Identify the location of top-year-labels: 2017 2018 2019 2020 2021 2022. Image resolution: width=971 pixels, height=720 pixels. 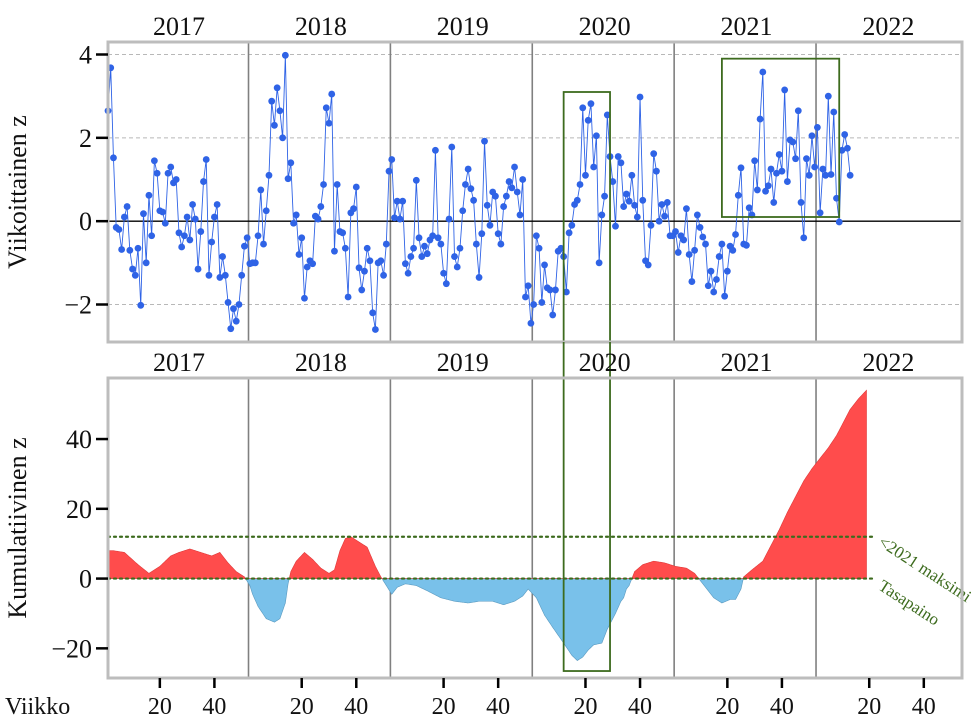
(533, 26).